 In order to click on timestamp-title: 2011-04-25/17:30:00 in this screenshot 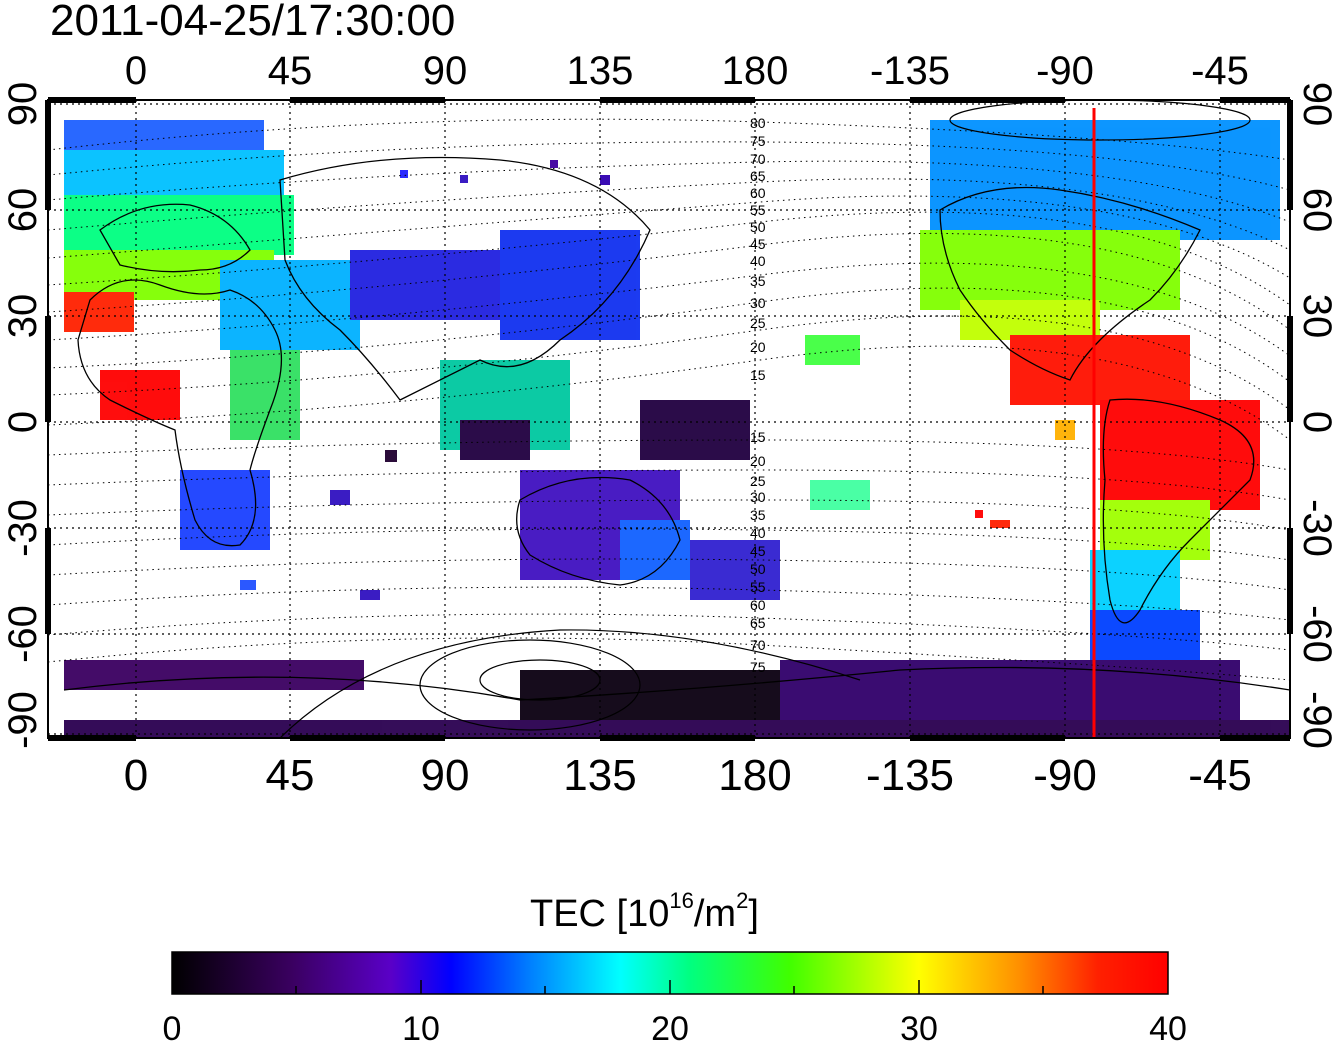, I will do `click(253, 22)`.